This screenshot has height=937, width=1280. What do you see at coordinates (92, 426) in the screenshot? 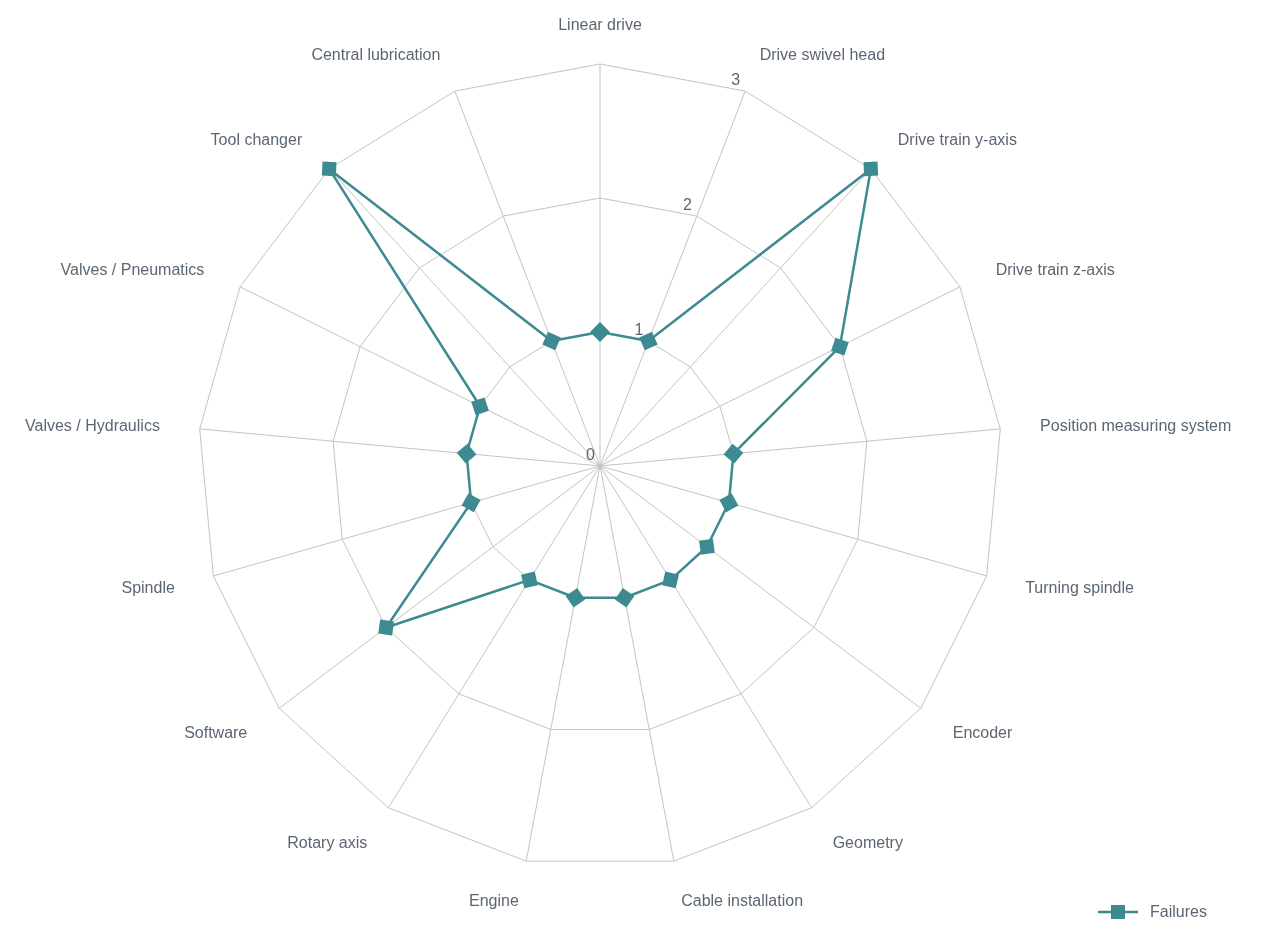
I see `spoke-label: Valves / Hydraulics` at bounding box center [92, 426].